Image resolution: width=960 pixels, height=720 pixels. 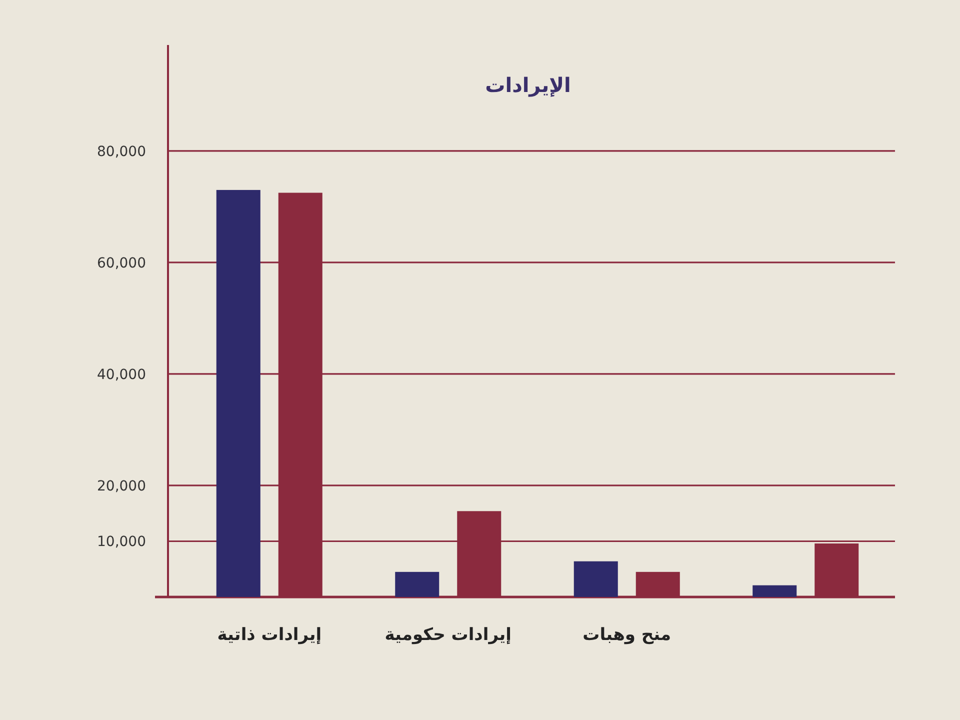 What do you see at coordinates (121, 374) in the screenshot?
I see `y-tick-label: 40,000` at bounding box center [121, 374].